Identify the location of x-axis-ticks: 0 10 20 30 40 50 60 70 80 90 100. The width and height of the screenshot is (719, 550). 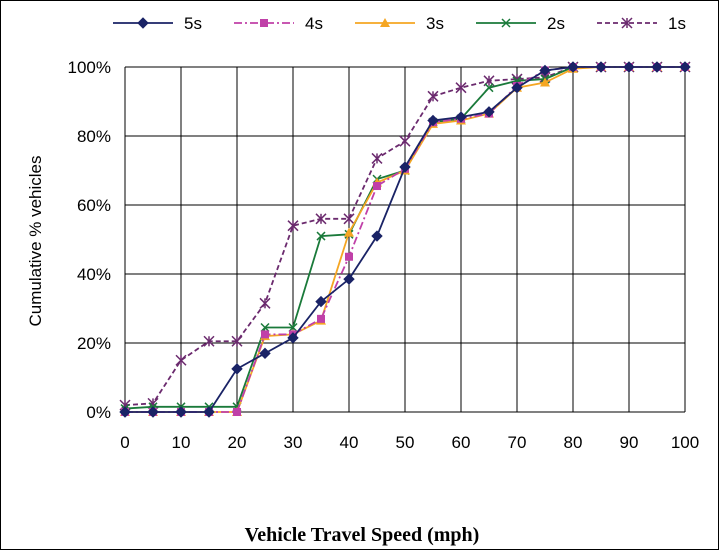
(409, 442).